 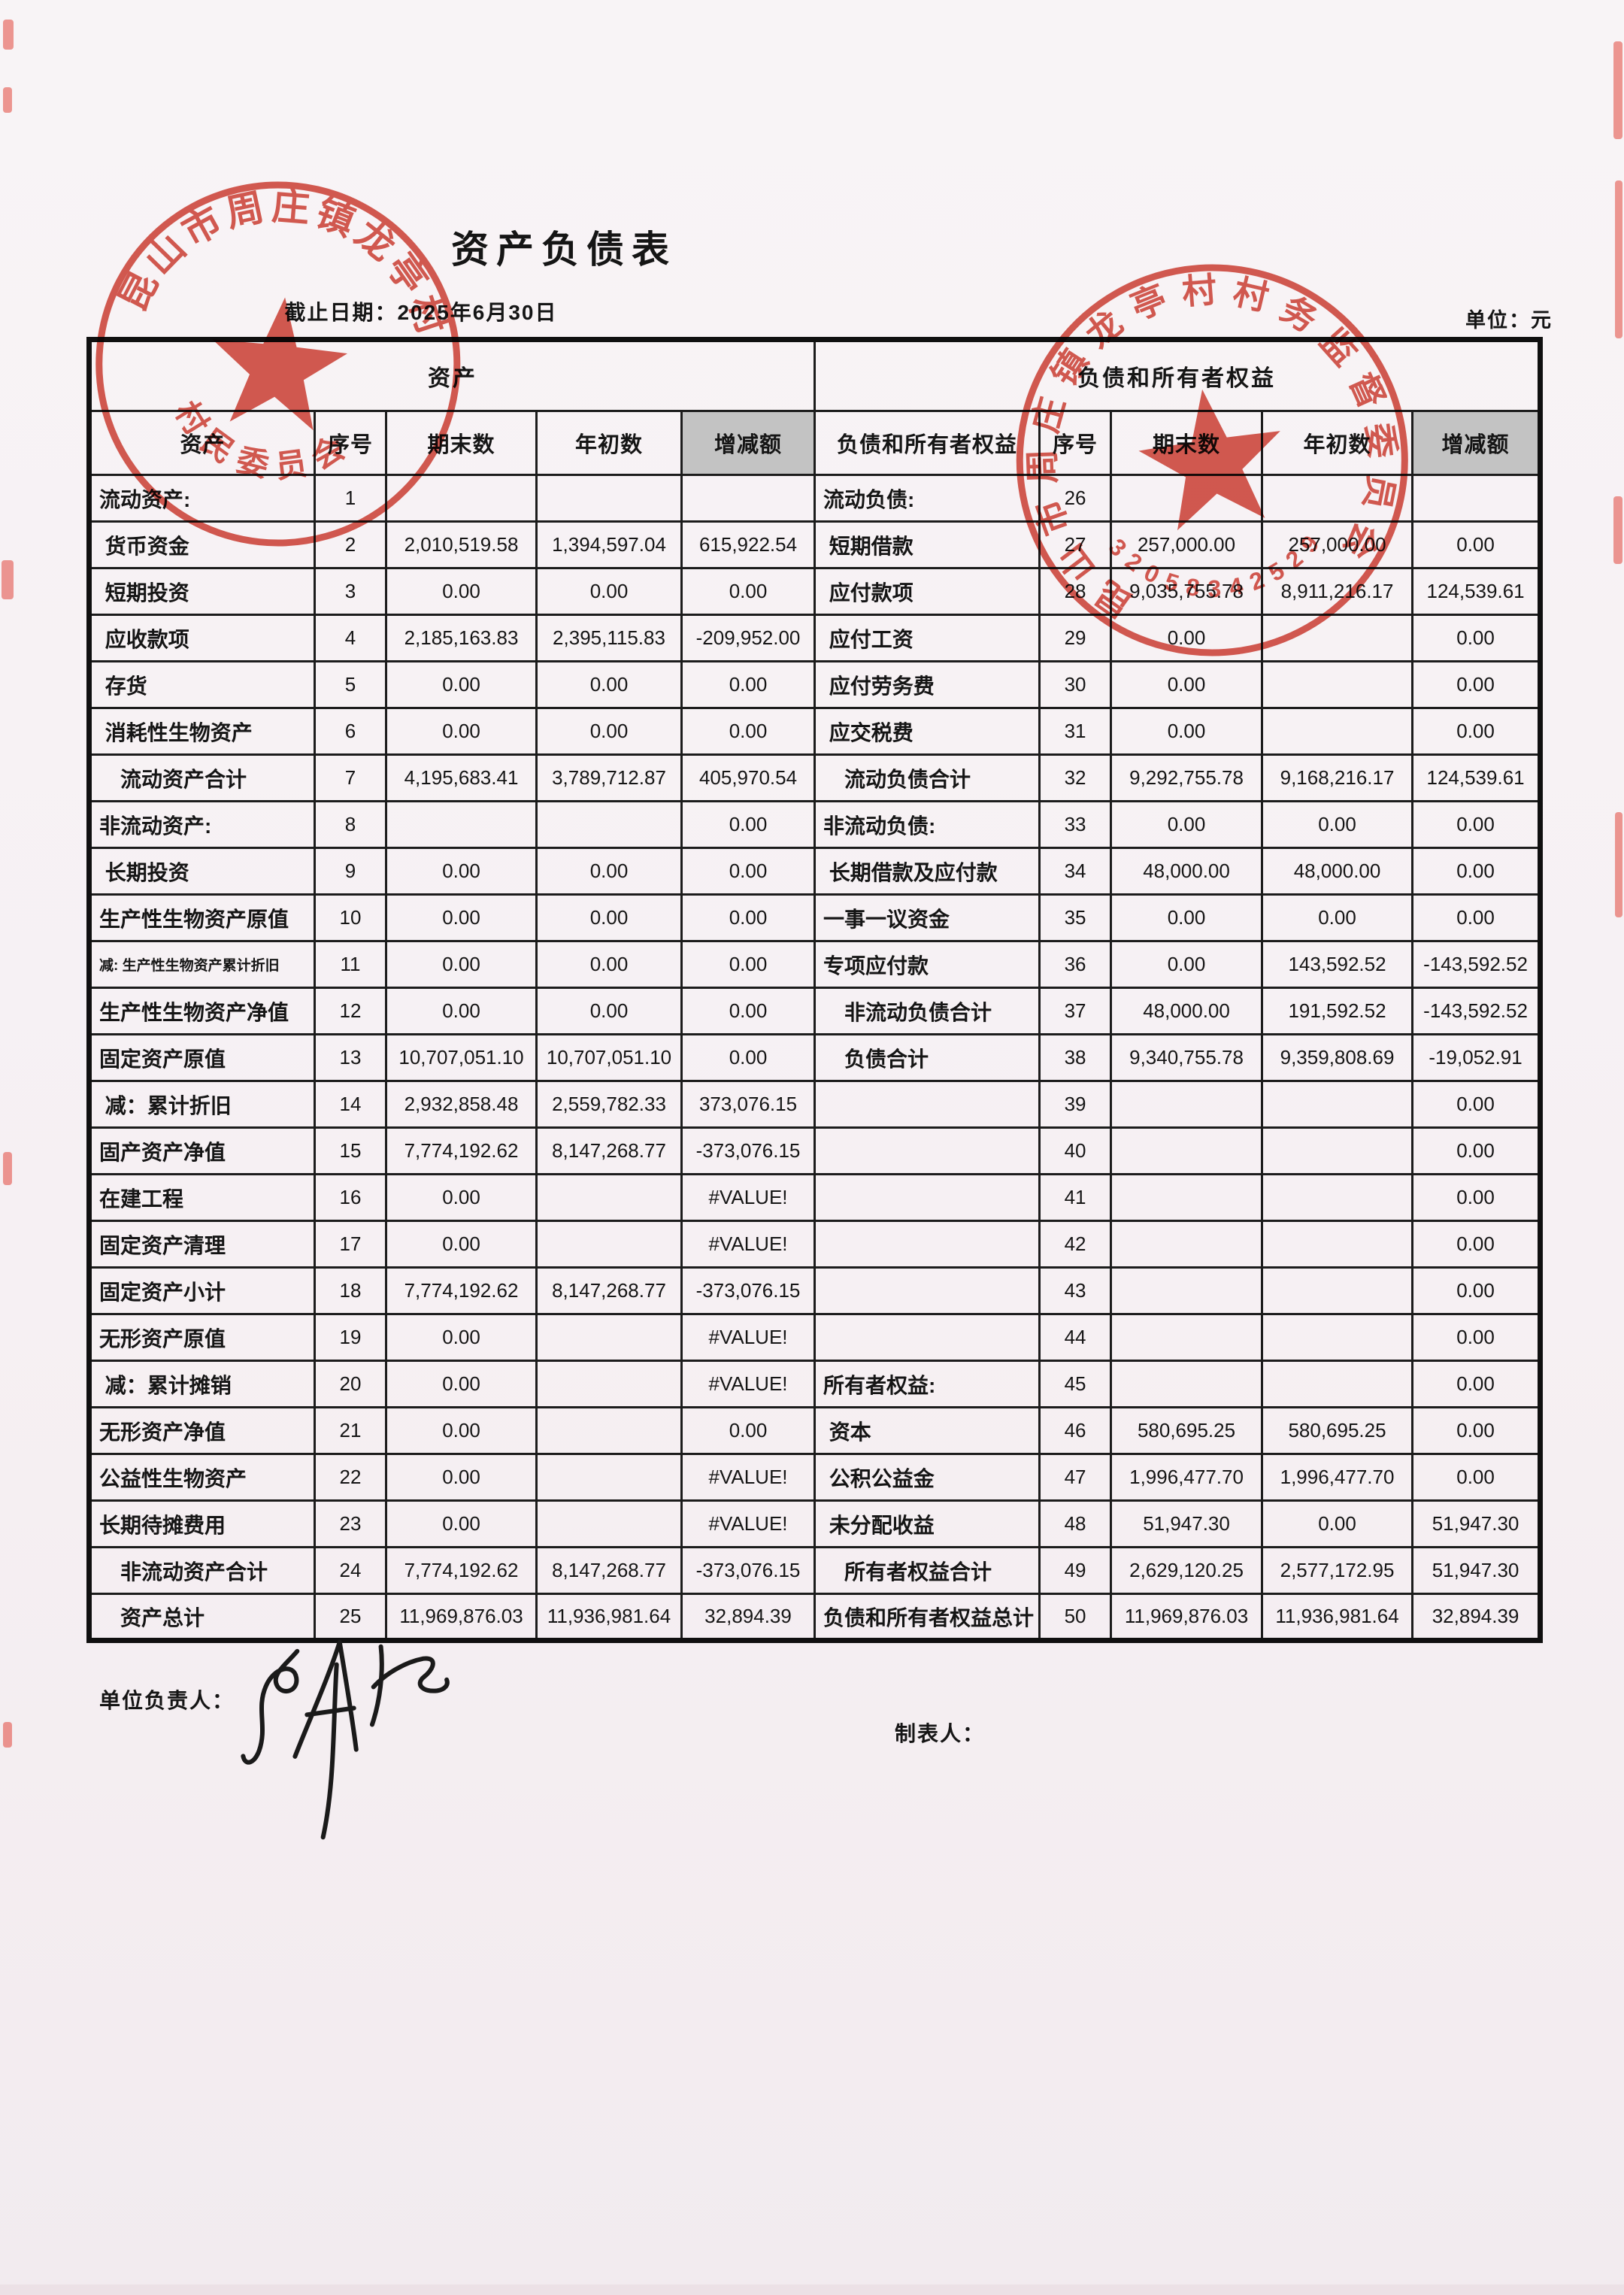 I want to click on liability-label-cell: 应付工资, so click(x=927, y=638).